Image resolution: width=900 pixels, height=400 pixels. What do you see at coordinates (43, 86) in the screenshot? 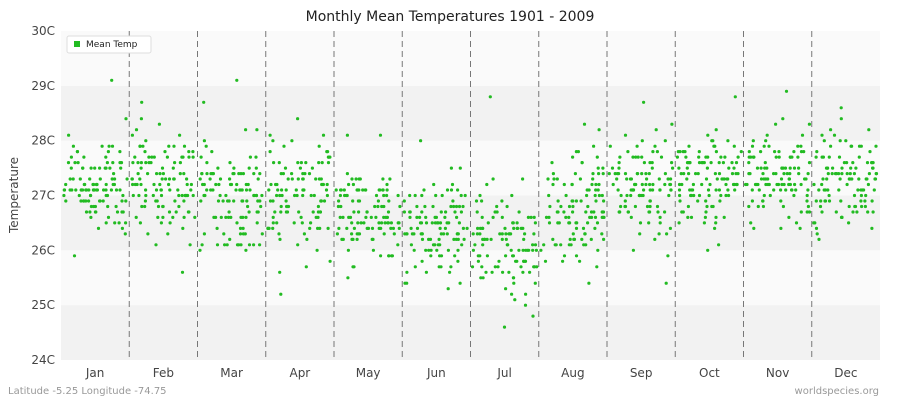
I see `y-tick-label: 29C` at bounding box center [43, 86].